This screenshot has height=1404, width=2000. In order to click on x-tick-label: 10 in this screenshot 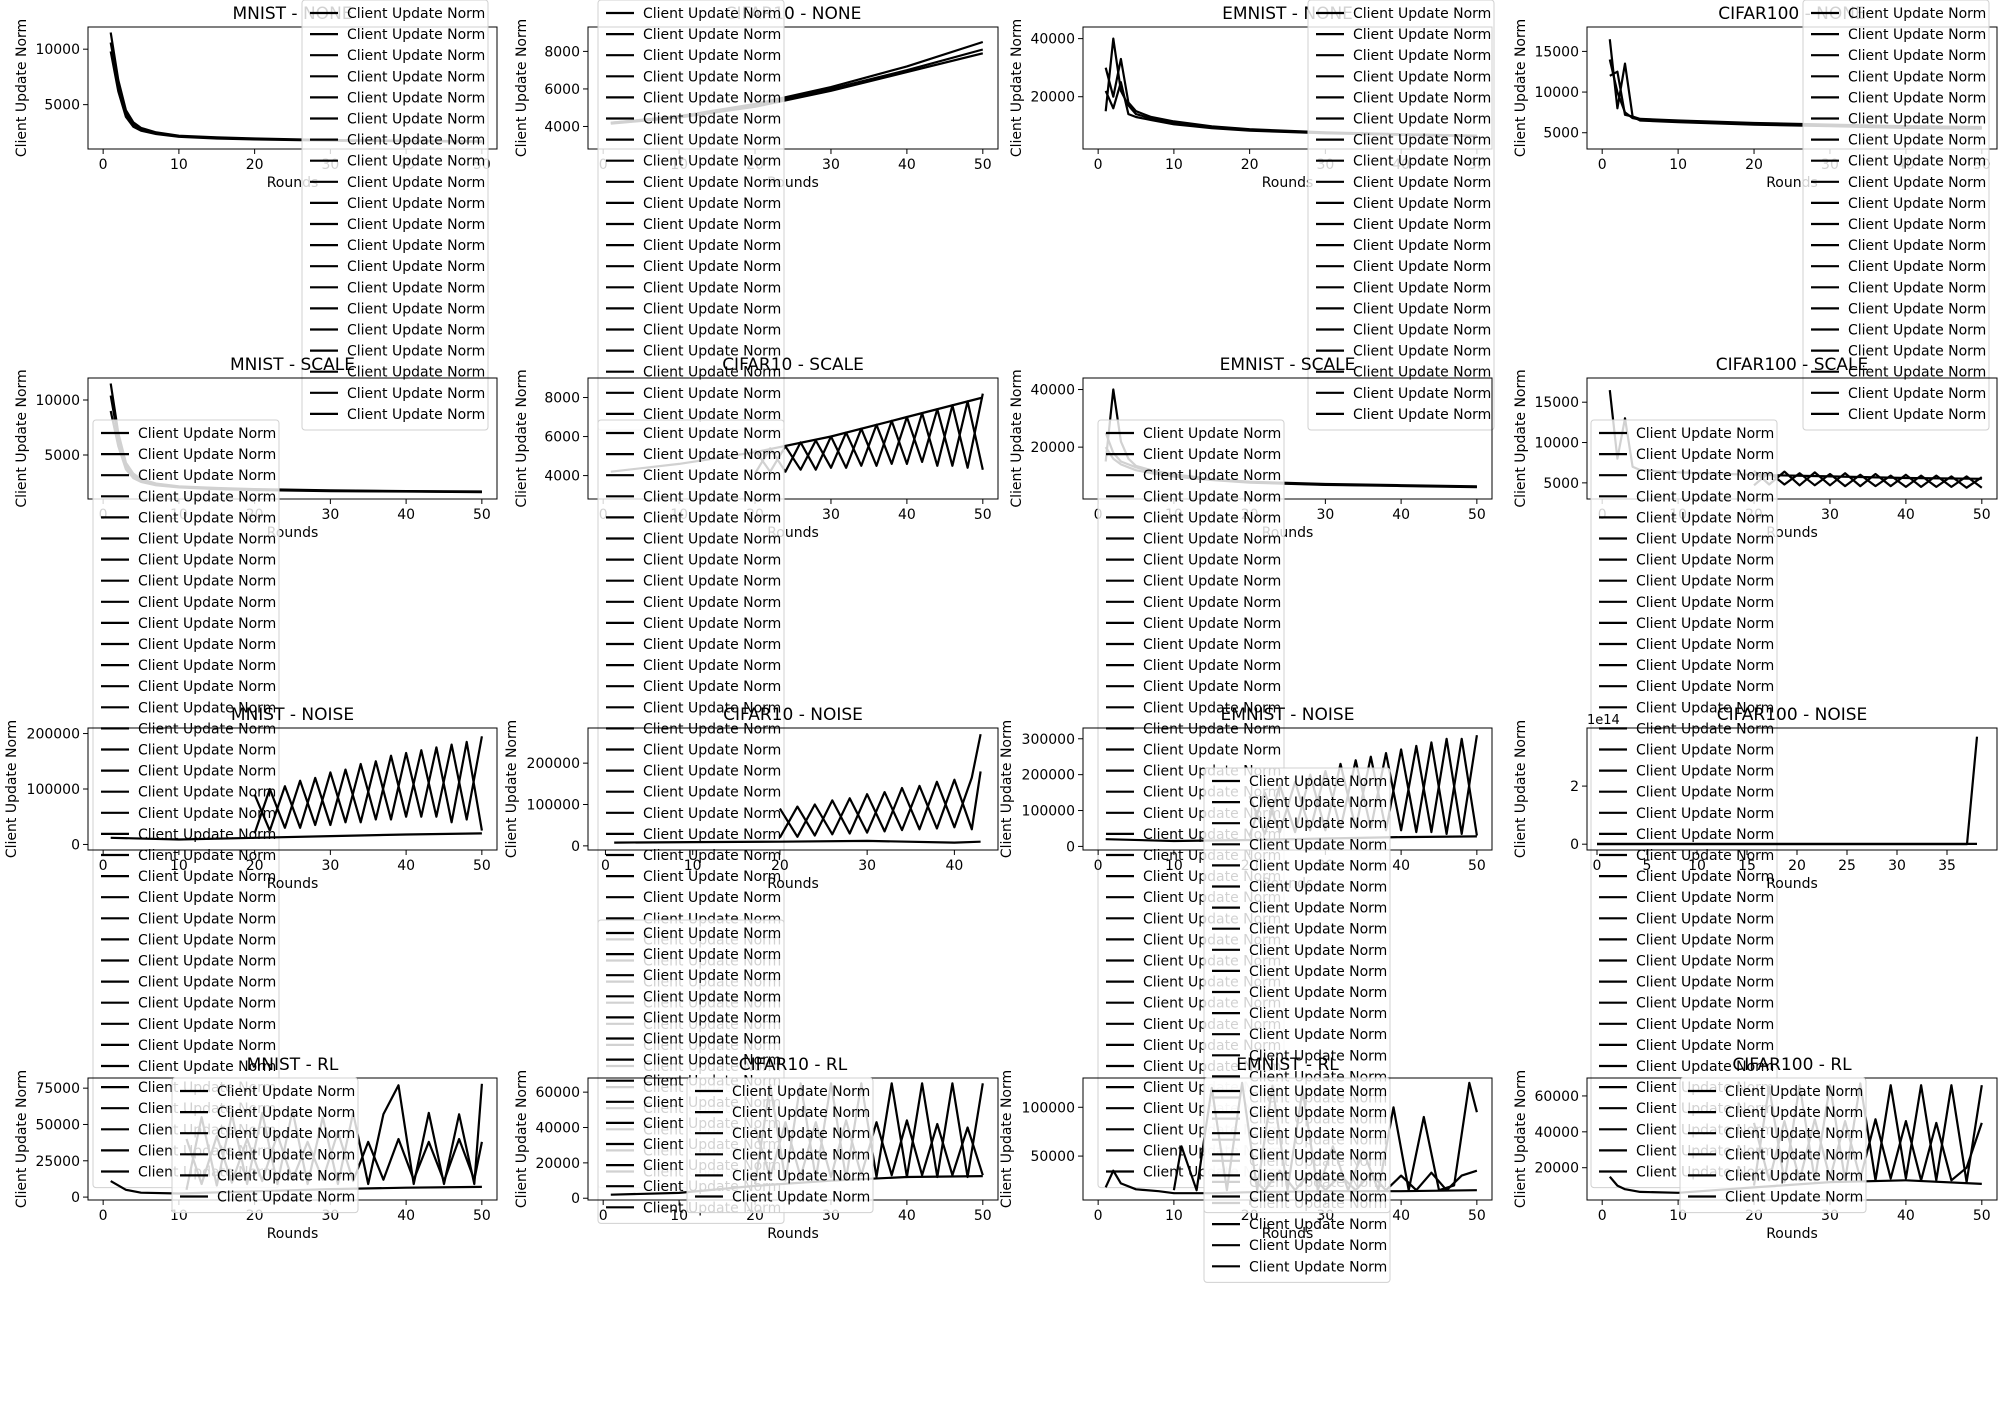, I will do `click(1174, 165)`.